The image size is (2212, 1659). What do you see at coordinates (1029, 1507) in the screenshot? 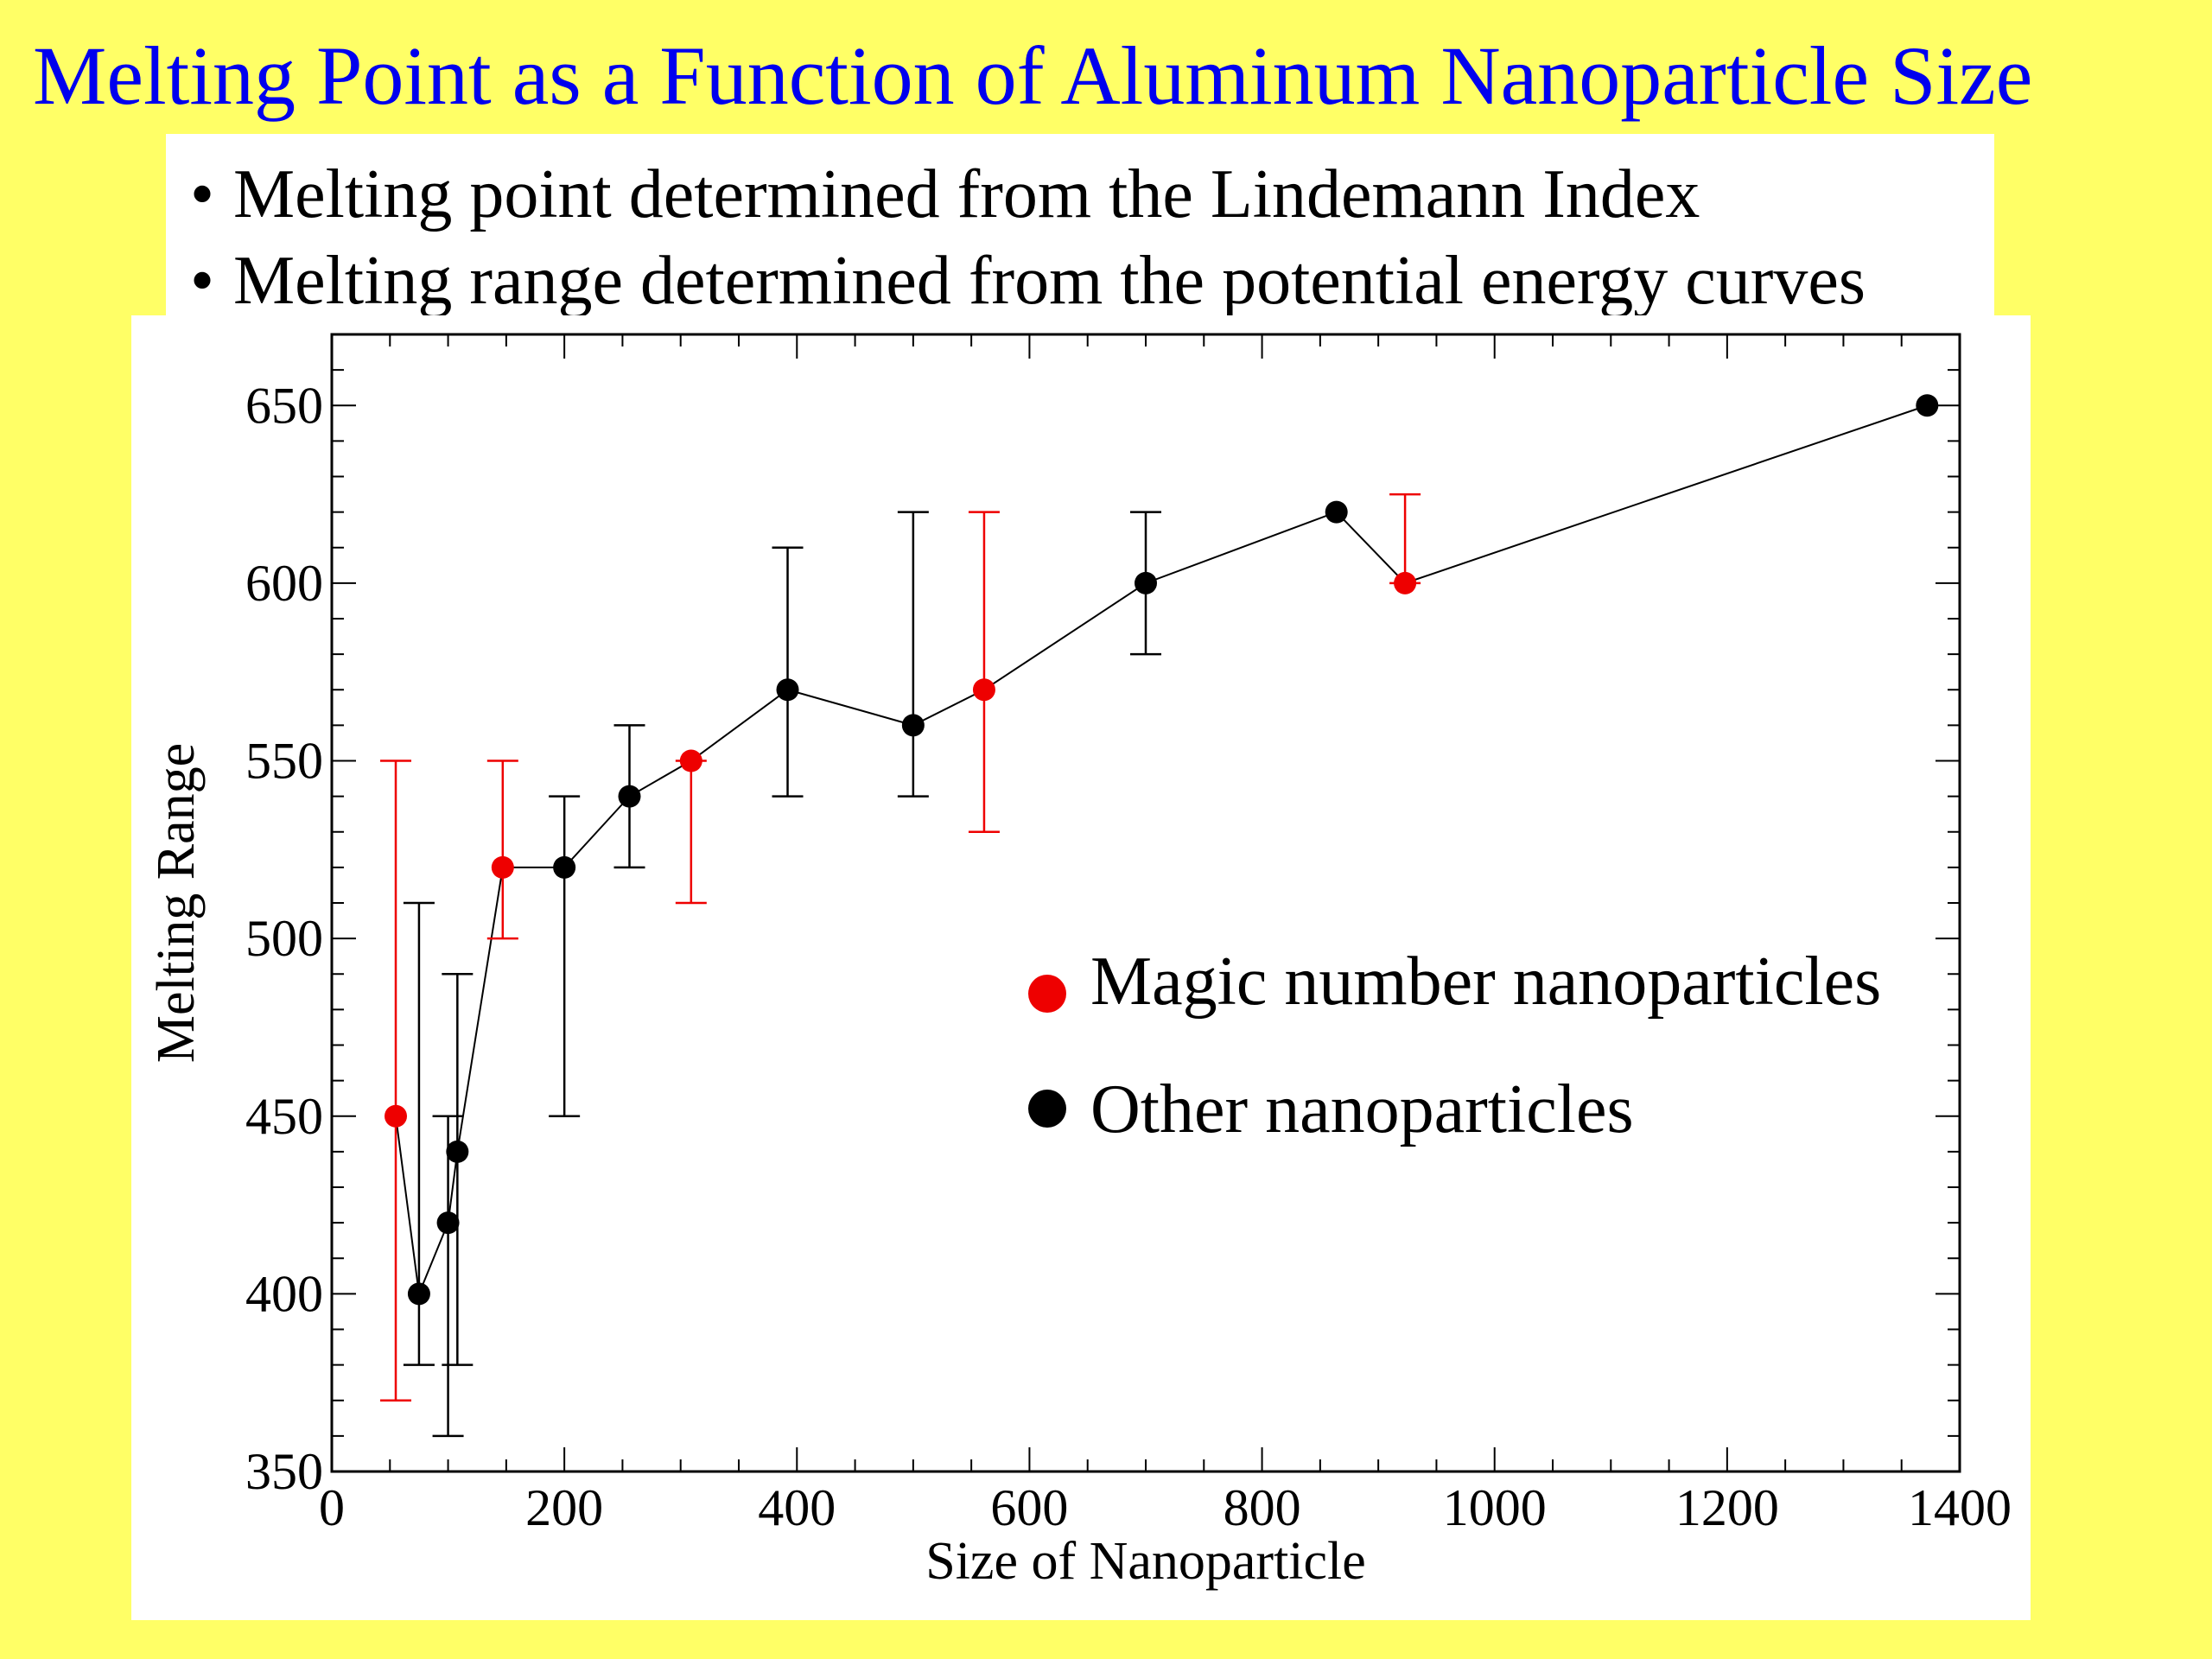
I see `x-tick-label: 600` at bounding box center [1029, 1507].